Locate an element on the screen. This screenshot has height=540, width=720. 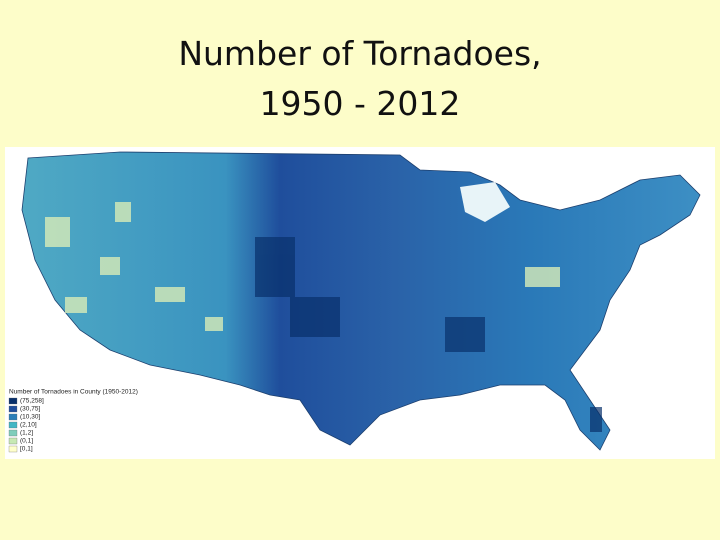
legend-label: (1,2] is located at coordinates (26, 433).